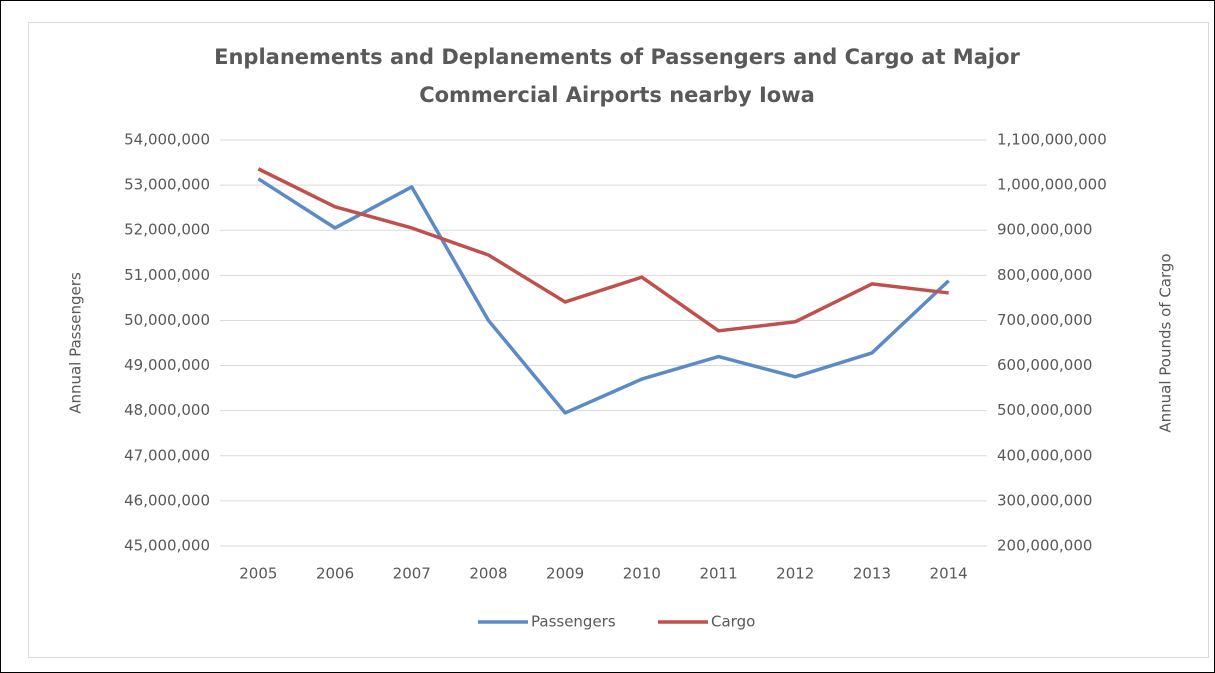  What do you see at coordinates (795, 574) in the screenshot?
I see `x-tick-label: 2012` at bounding box center [795, 574].